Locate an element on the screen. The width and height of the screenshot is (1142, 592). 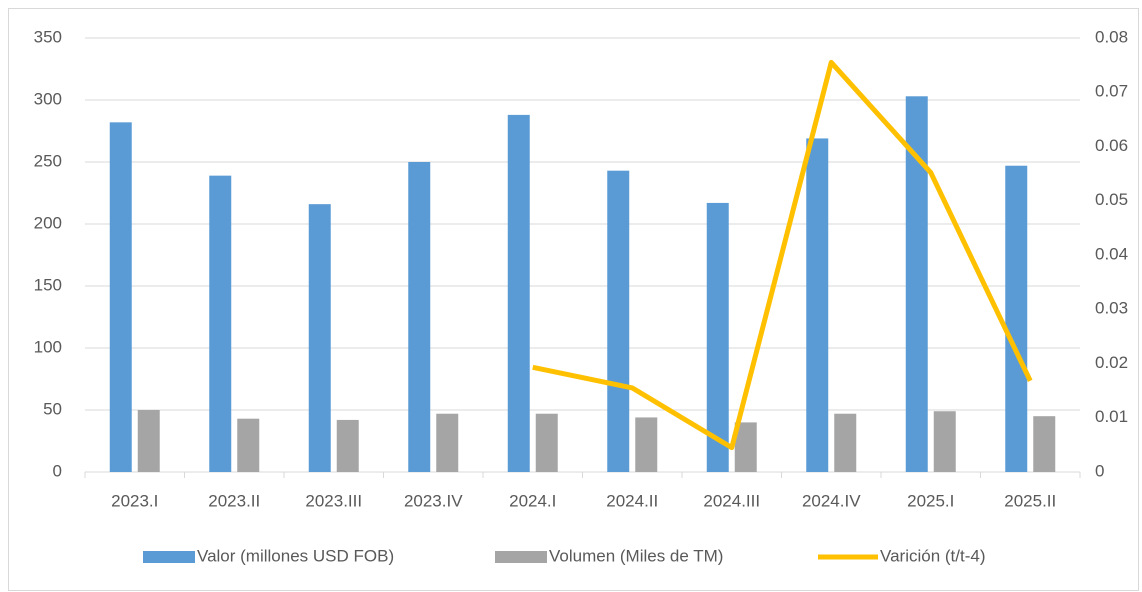
x-tick-label: 2024.II is located at coordinates (632, 500).